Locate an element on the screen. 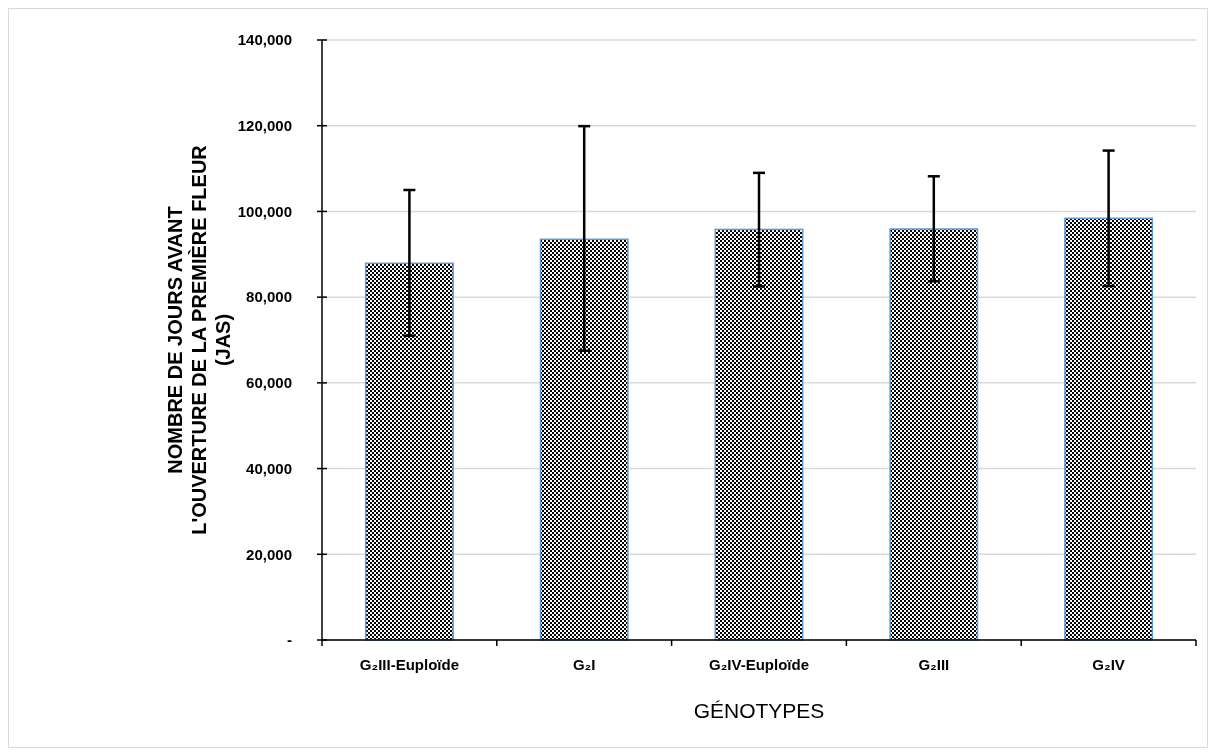  y-tick-label: 60,000 is located at coordinates (269, 383).